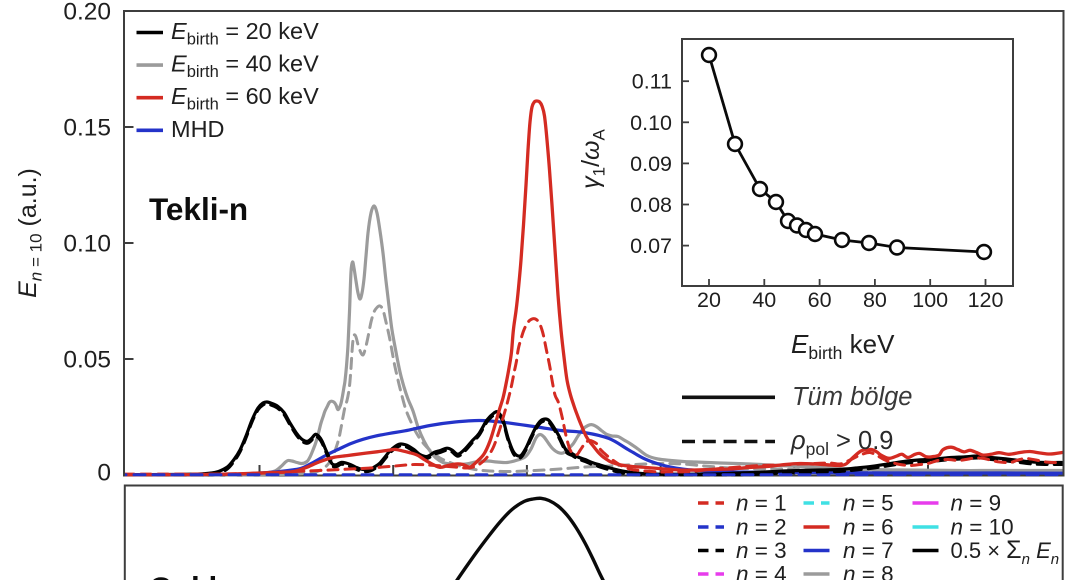  Describe the element at coordinates (930, 300) in the screenshot. I see `svg-text: 100` at that location.